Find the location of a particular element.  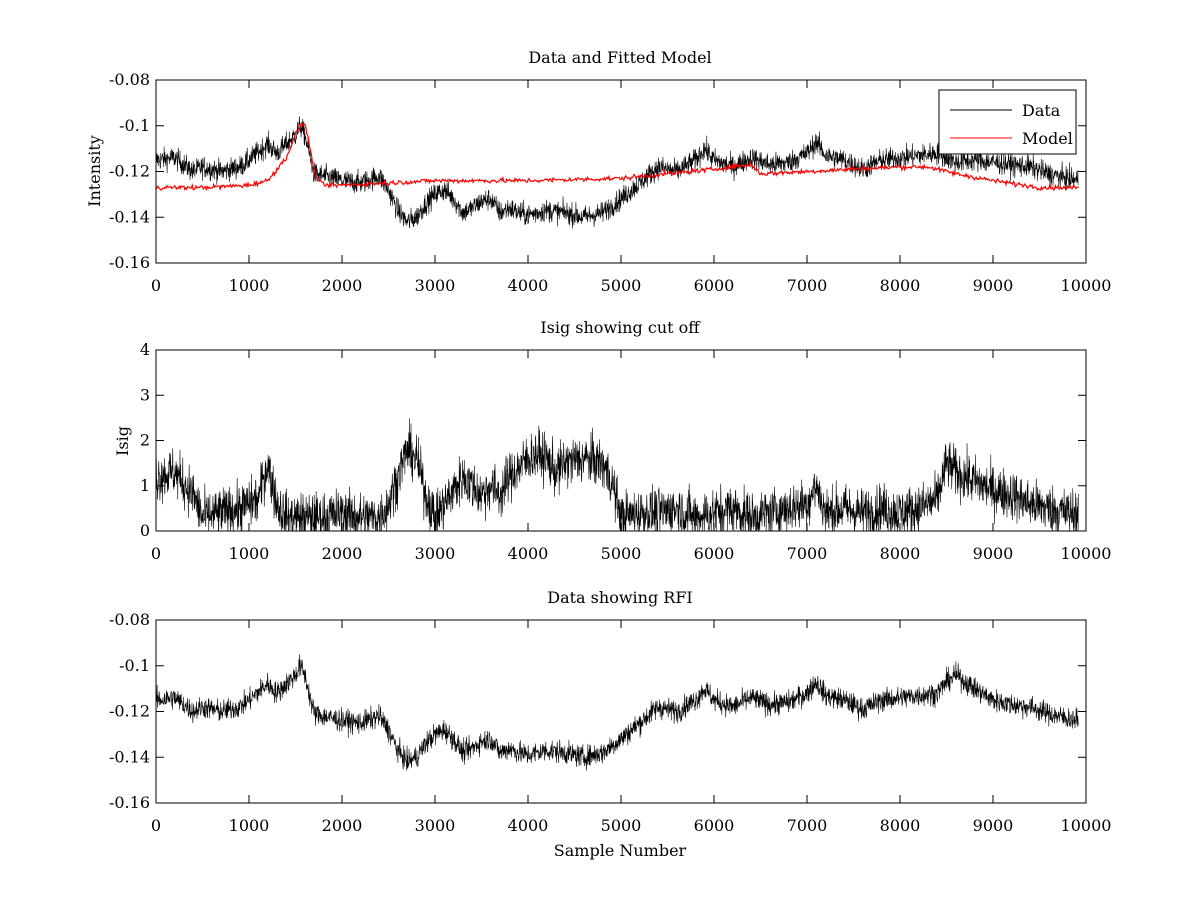

y-tick-label: 0 is located at coordinates (145, 530).